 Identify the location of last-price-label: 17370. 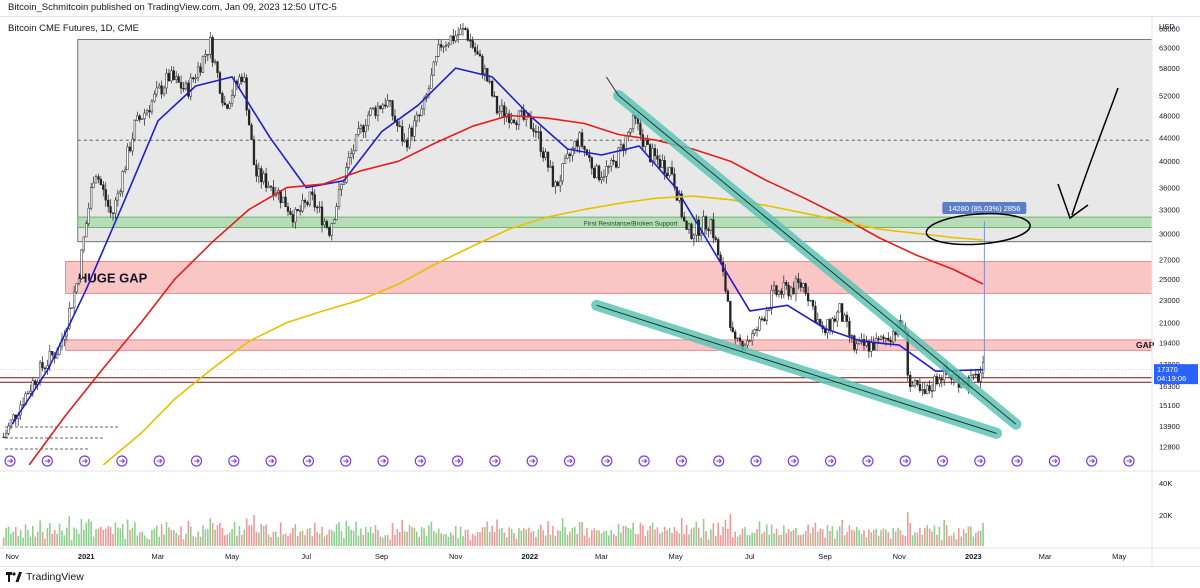
(1167, 369).